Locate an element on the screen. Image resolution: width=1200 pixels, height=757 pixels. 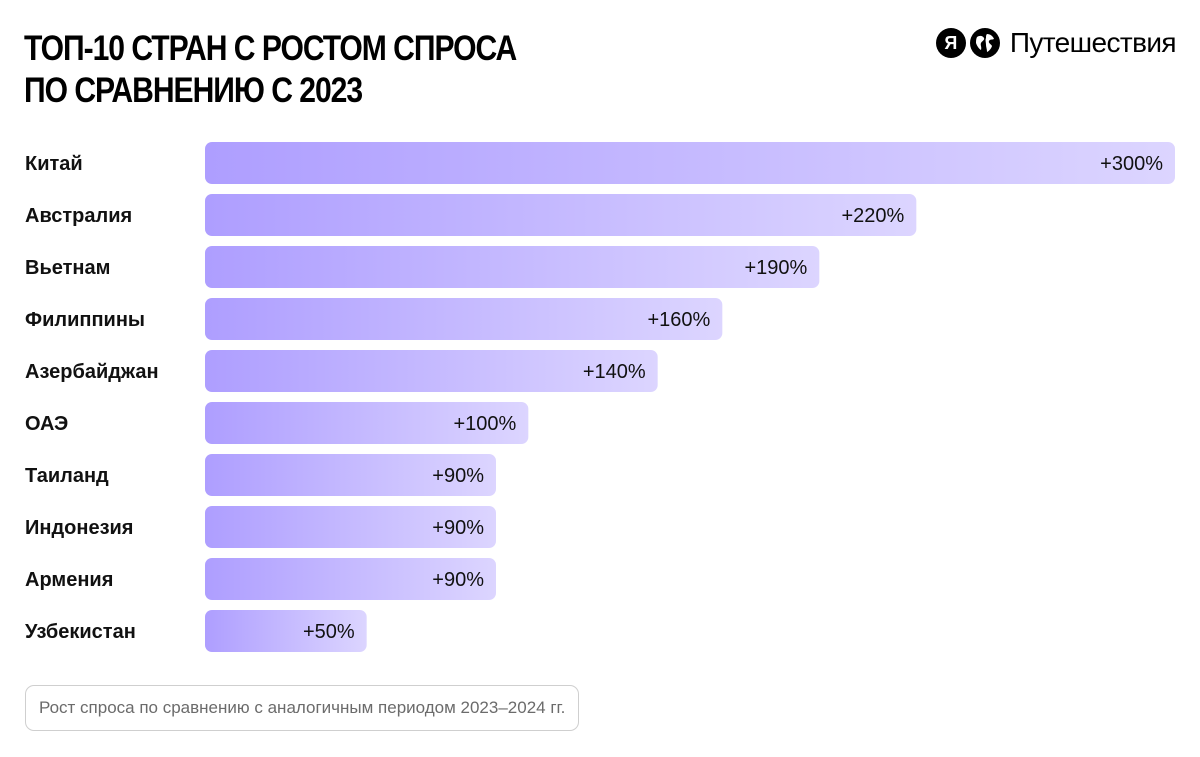
category-label: Китай is located at coordinates (54, 164).